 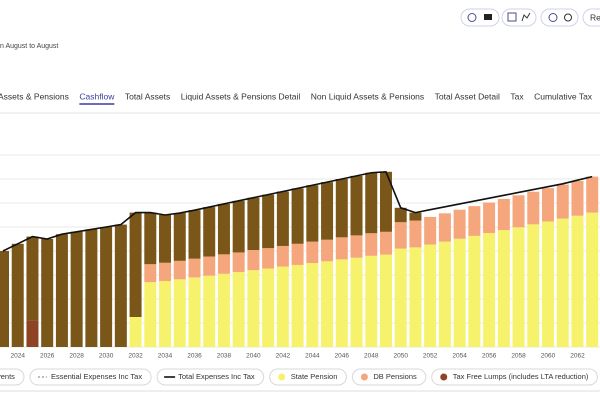 What do you see at coordinates (559, 17) in the screenshot?
I see `zoom-toggle` at bounding box center [559, 17].